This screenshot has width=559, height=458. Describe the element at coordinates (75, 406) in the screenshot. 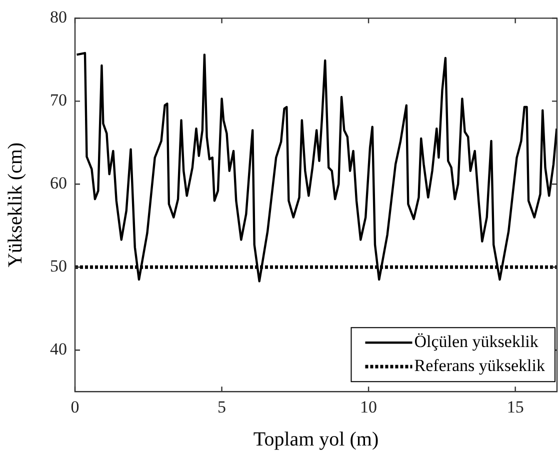

I see `x-tick-label: 0` at that location.